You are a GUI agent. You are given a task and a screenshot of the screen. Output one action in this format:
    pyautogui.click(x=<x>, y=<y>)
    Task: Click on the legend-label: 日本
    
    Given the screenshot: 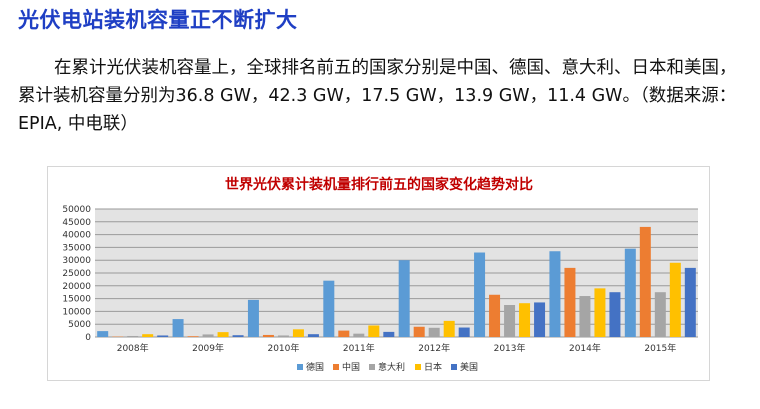 What is the action you would take?
    pyautogui.click(x=433, y=367)
    